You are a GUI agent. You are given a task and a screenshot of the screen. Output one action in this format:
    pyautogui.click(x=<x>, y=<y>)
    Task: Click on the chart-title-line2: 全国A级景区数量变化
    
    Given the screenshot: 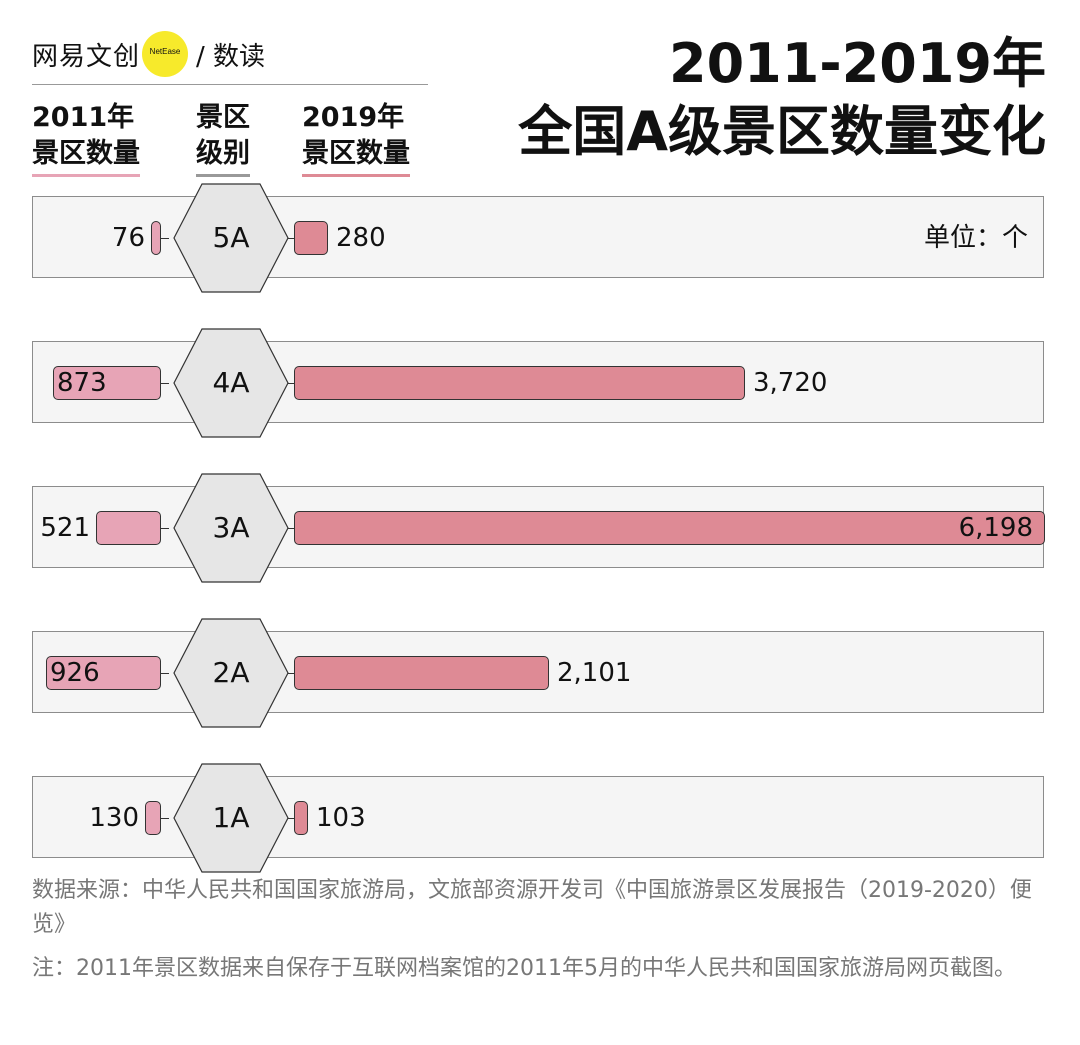 What is the action you would take?
    pyautogui.click(x=782, y=131)
    